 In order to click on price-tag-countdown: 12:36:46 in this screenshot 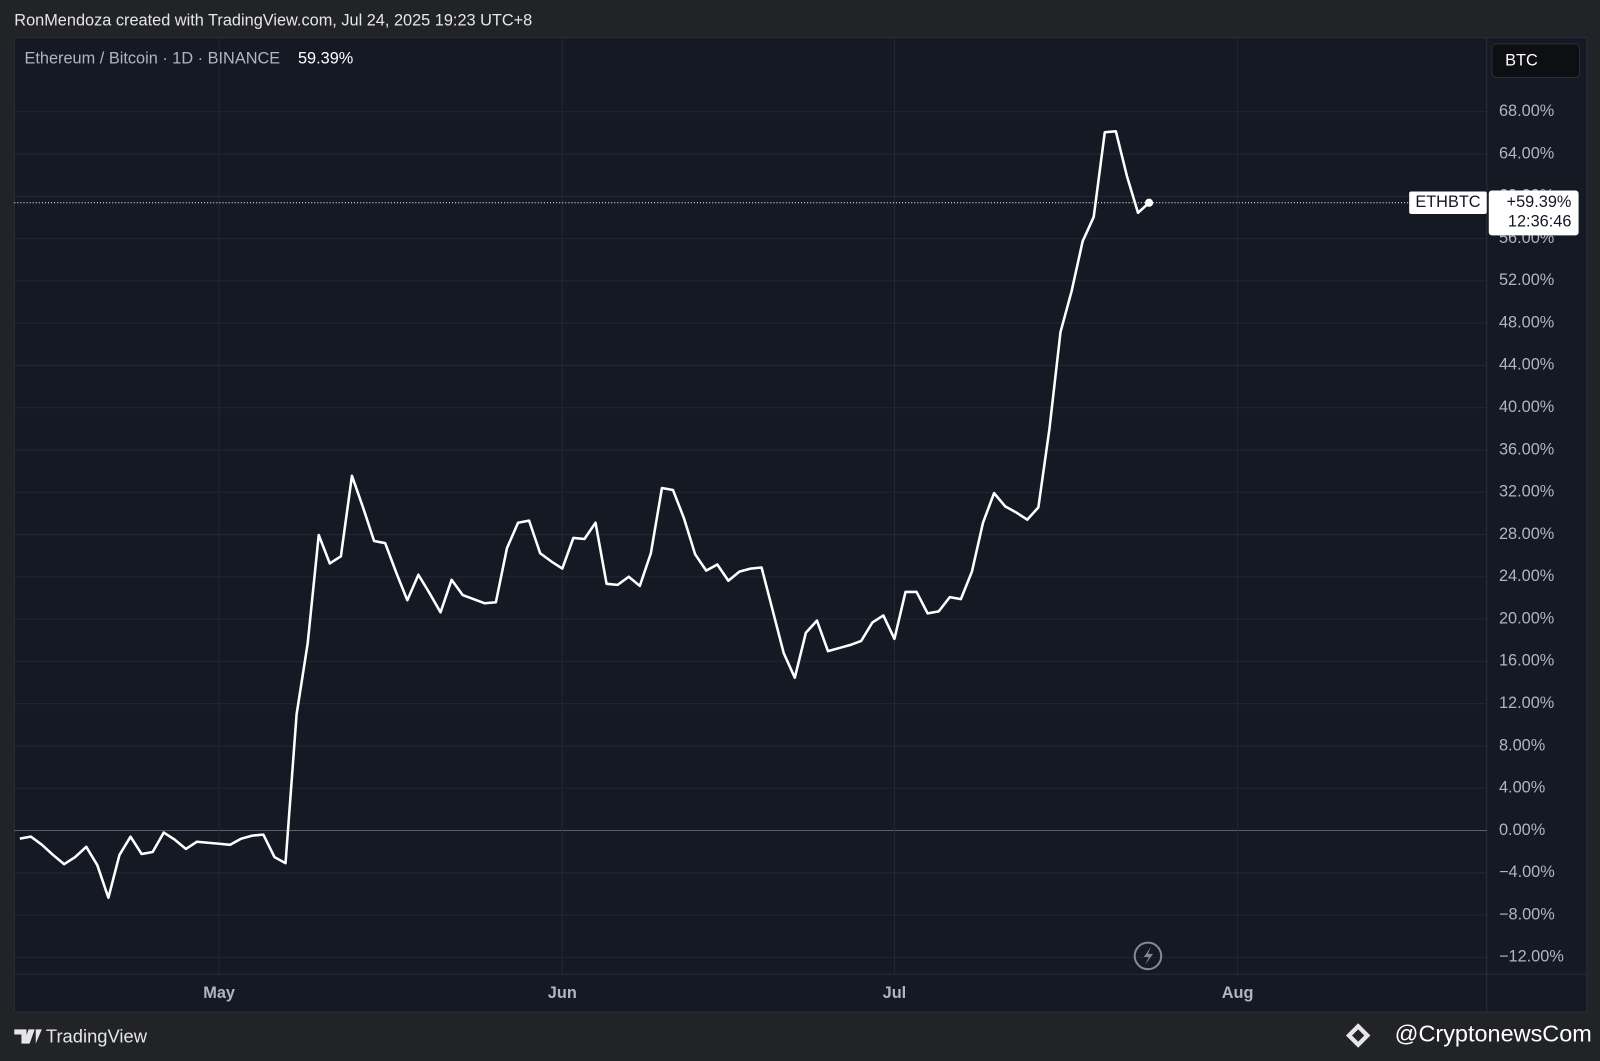, I will do `click(1540, 221)`.